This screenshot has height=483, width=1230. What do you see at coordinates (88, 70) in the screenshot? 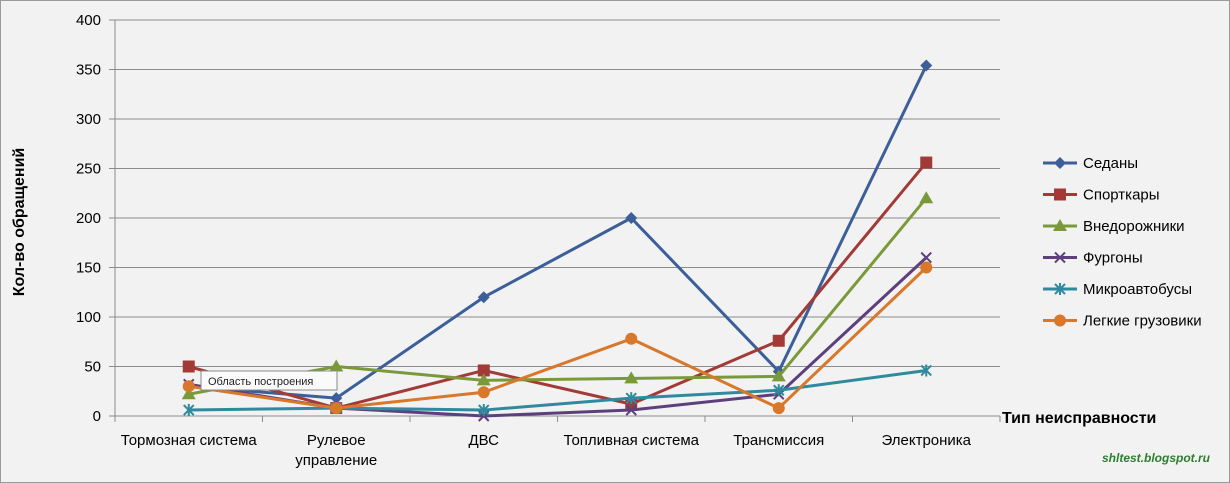
I see `y-tick-label: 350` at bounding box center [88, 70].